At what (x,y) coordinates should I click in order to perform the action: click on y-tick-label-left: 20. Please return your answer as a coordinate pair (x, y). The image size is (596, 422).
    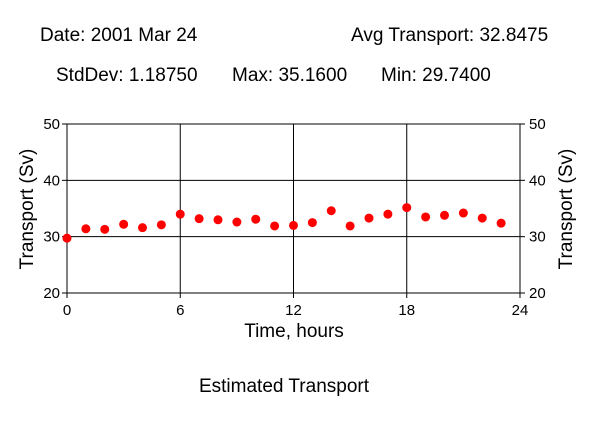
    Looking at the image, I should click on (51, 293).